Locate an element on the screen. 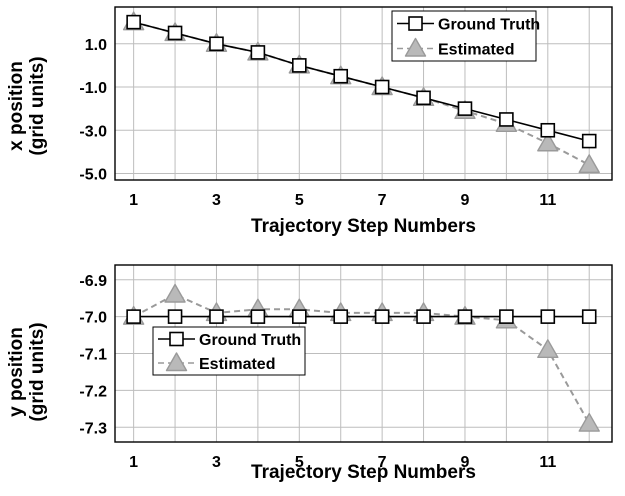 The height and width of the screenshot is (496, 625). y-tick-label: -7.2 is located at coordinates (93, 391).